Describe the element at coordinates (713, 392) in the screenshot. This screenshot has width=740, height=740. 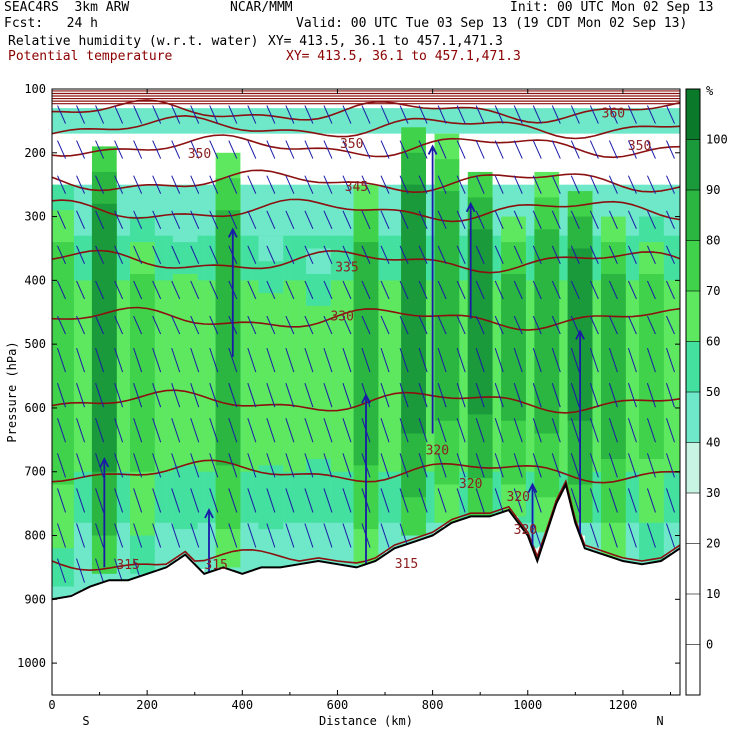
I see `colorbar-label: 50` at that location.